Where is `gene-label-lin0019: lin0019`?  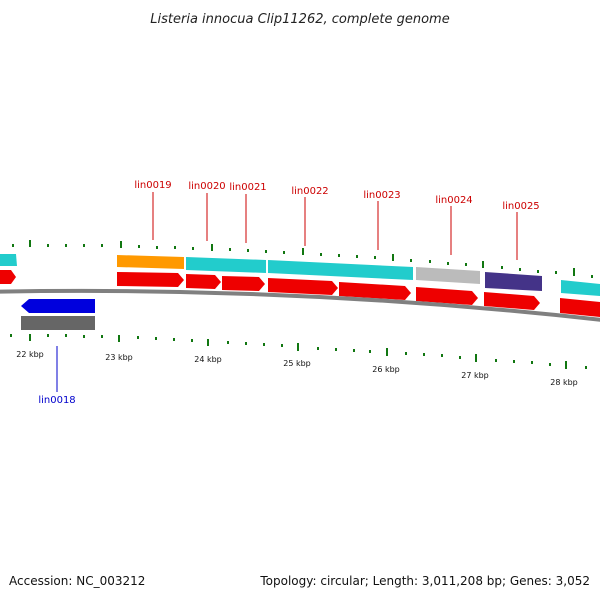
gene-label-lin0019: lin0019 is located at coordinates (152, 185).